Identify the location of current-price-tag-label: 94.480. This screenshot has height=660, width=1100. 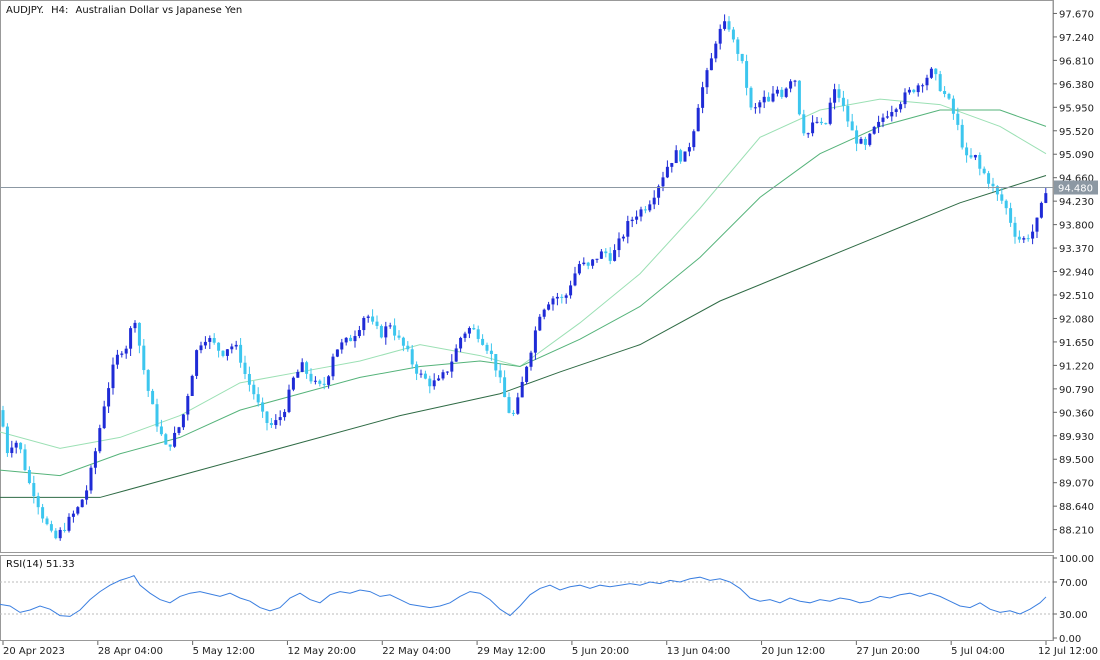
(1075, 189).